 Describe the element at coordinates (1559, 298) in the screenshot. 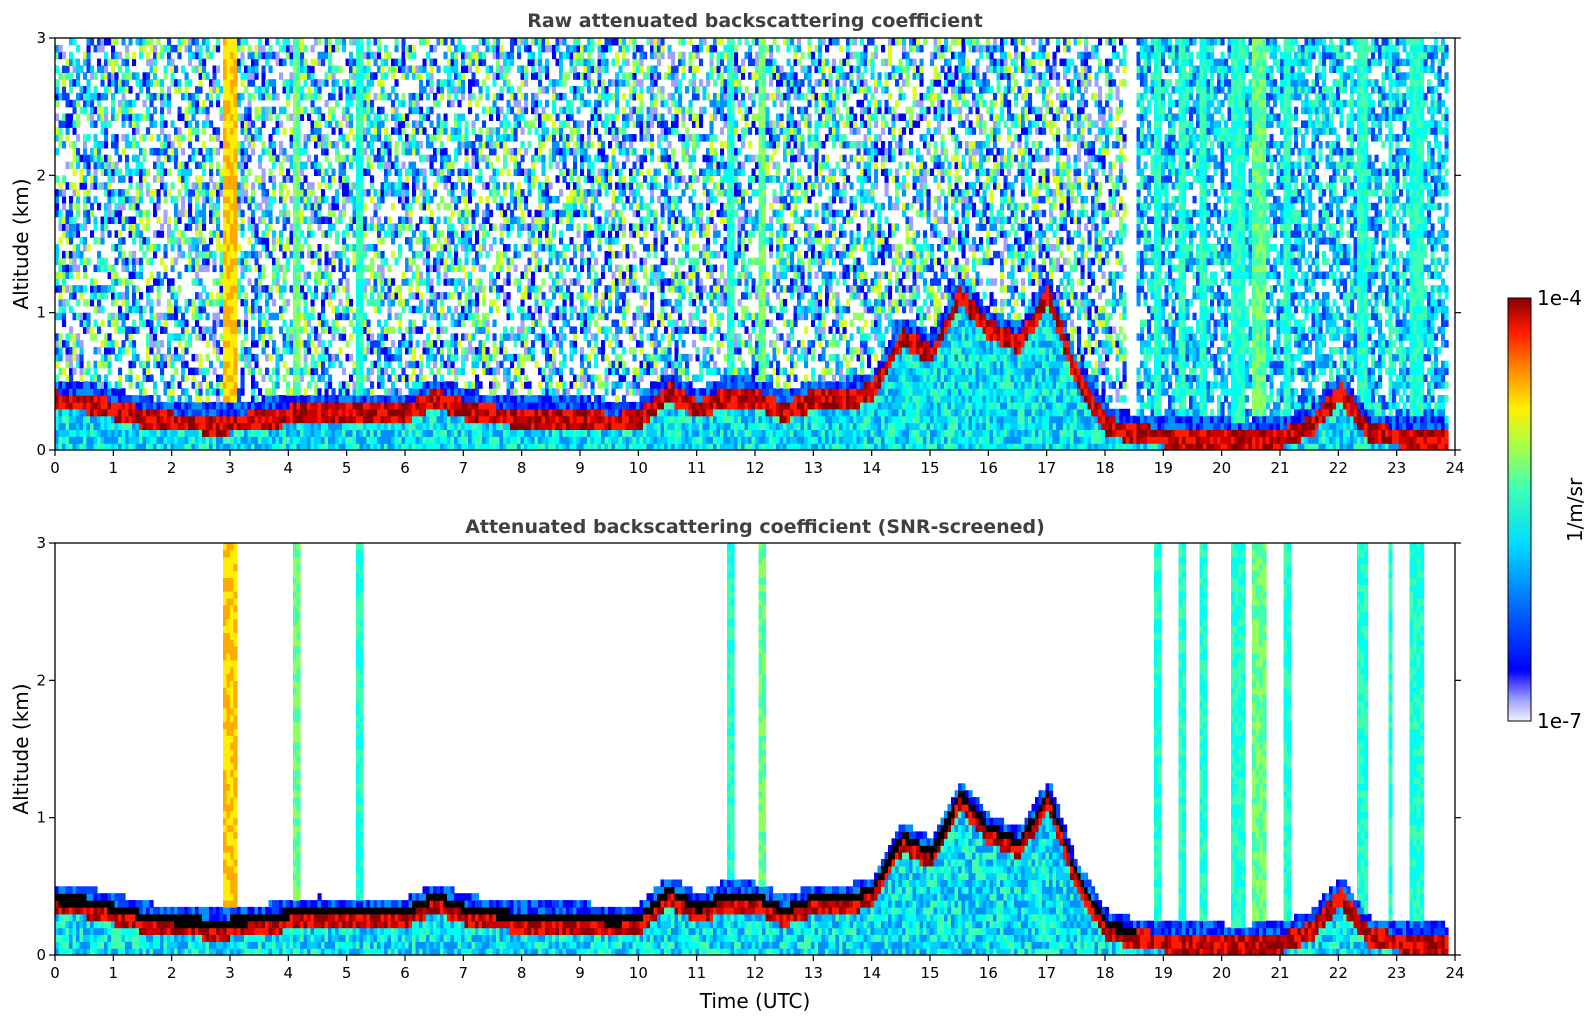

I see `colorbar-max-label: 1e-4` at that location.